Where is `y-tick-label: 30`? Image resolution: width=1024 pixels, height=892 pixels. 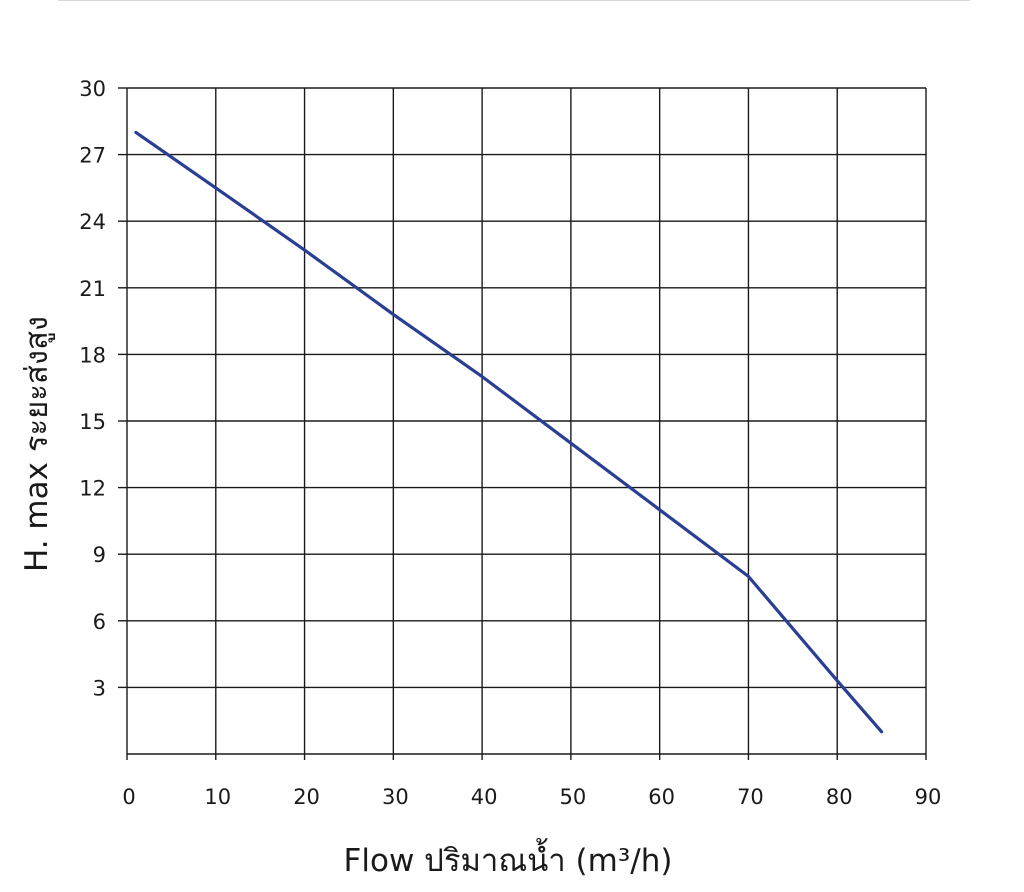 y-tick-label: 30 is located at coordinates (92, 89).